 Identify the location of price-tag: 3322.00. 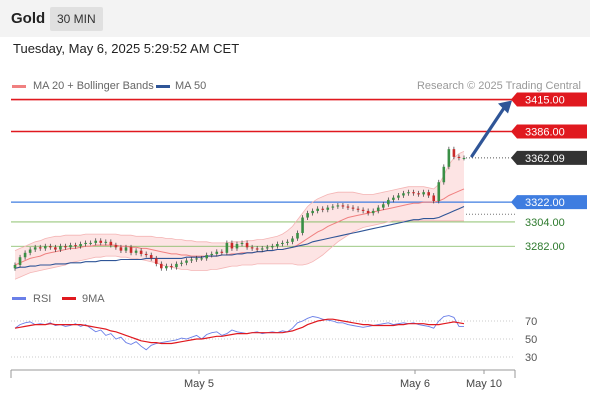
(549, 202).